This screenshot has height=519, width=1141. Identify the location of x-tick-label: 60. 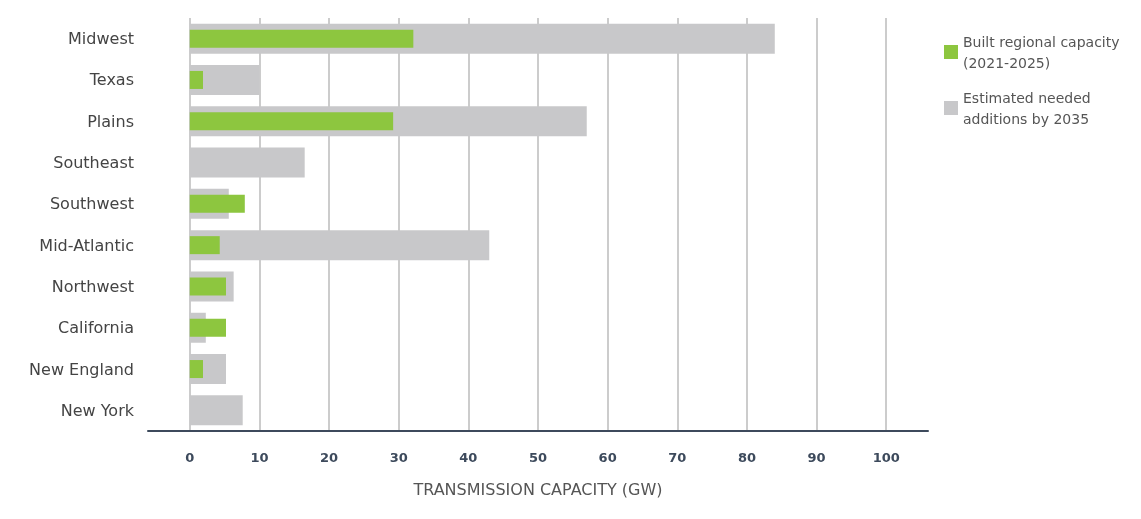
(607, 457).